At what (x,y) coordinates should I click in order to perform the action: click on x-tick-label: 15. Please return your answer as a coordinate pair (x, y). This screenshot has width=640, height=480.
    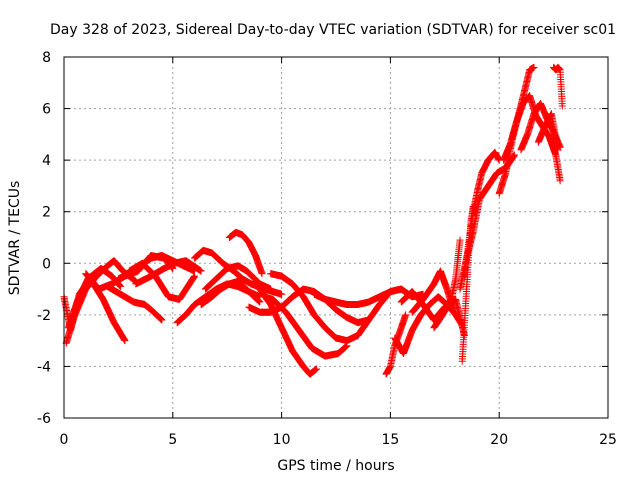
    Looking at the image, I should click on (390, 440).